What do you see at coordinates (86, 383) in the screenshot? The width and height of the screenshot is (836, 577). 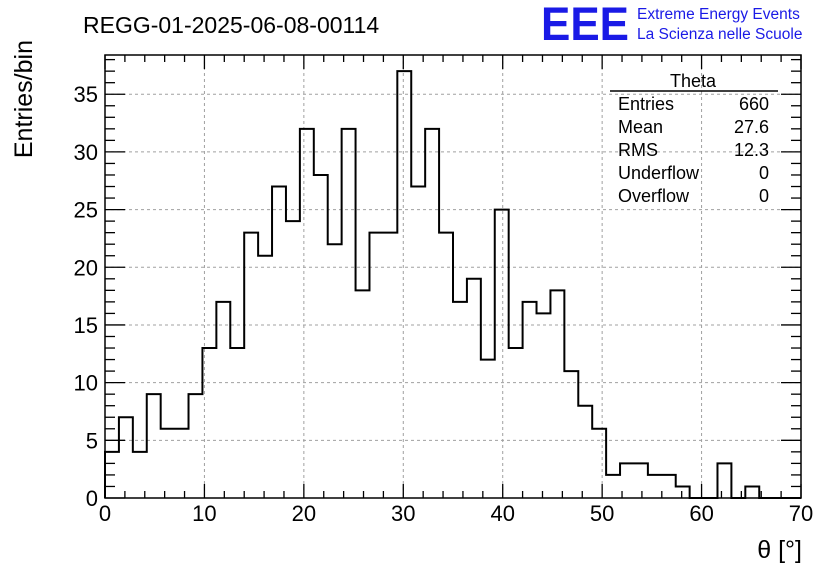 I see `y-tick-label-2: 10` at bounding box center [86, 383].